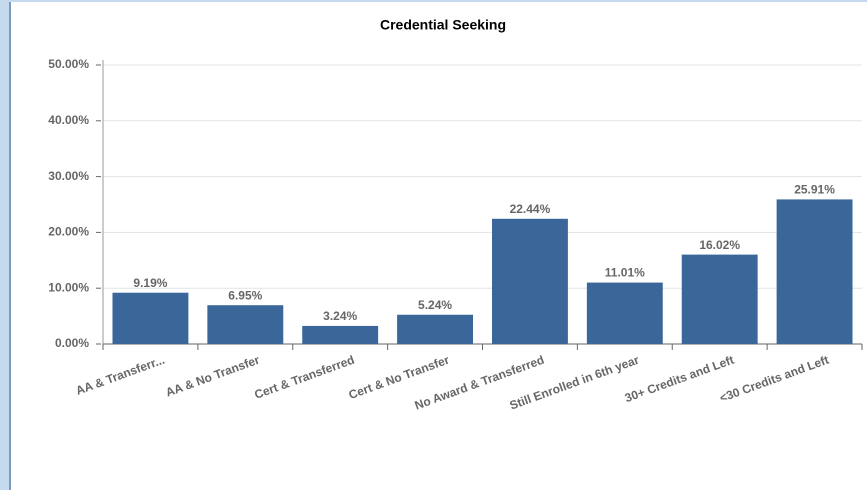 The width and height of the screenshot is (867, 495). I want to click on chart-title: Credential Seeking, so click(443, 25).